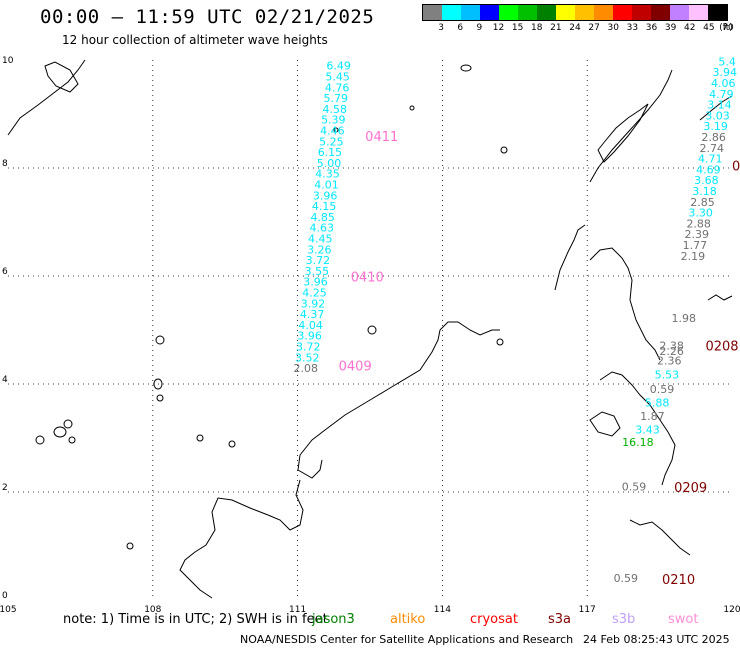 This screenshot has height=650, width=740. I want to click on wave-height-label: 4.69, so click(708, 169).